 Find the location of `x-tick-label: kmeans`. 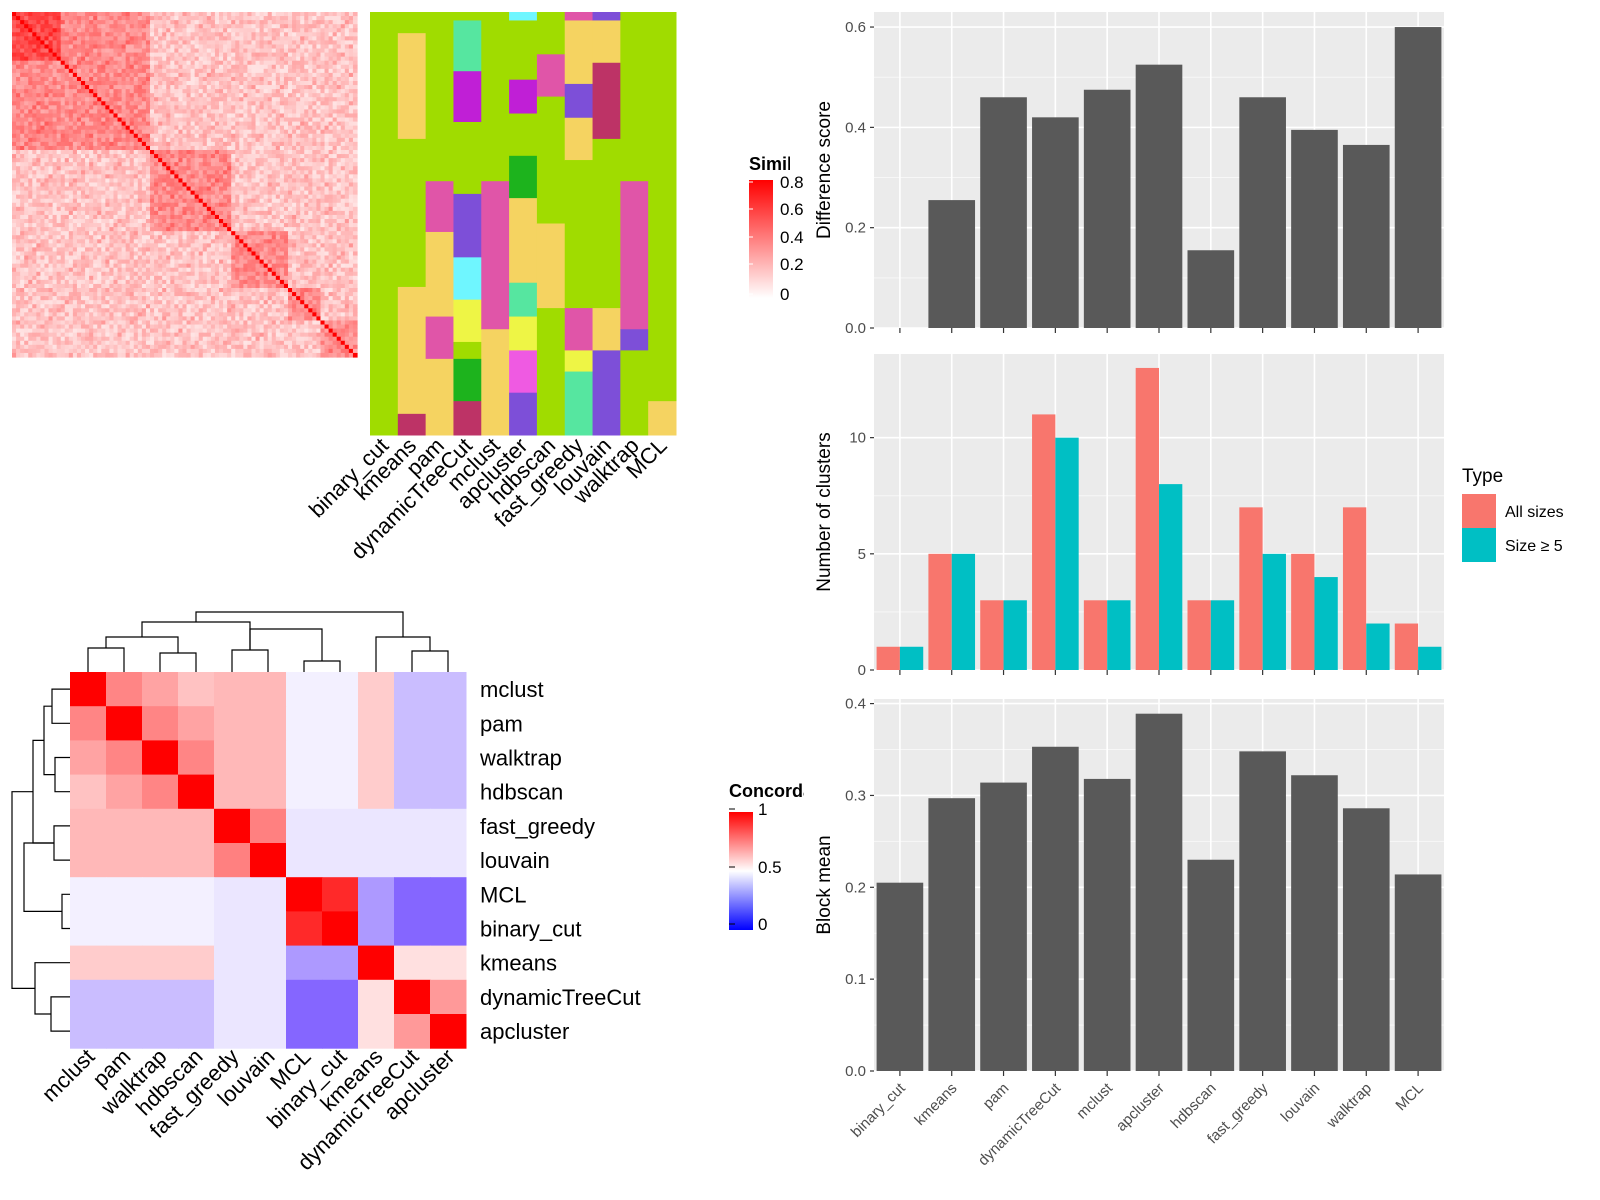

x-tick-label: kmeans is located at coordinates (935, 1104).